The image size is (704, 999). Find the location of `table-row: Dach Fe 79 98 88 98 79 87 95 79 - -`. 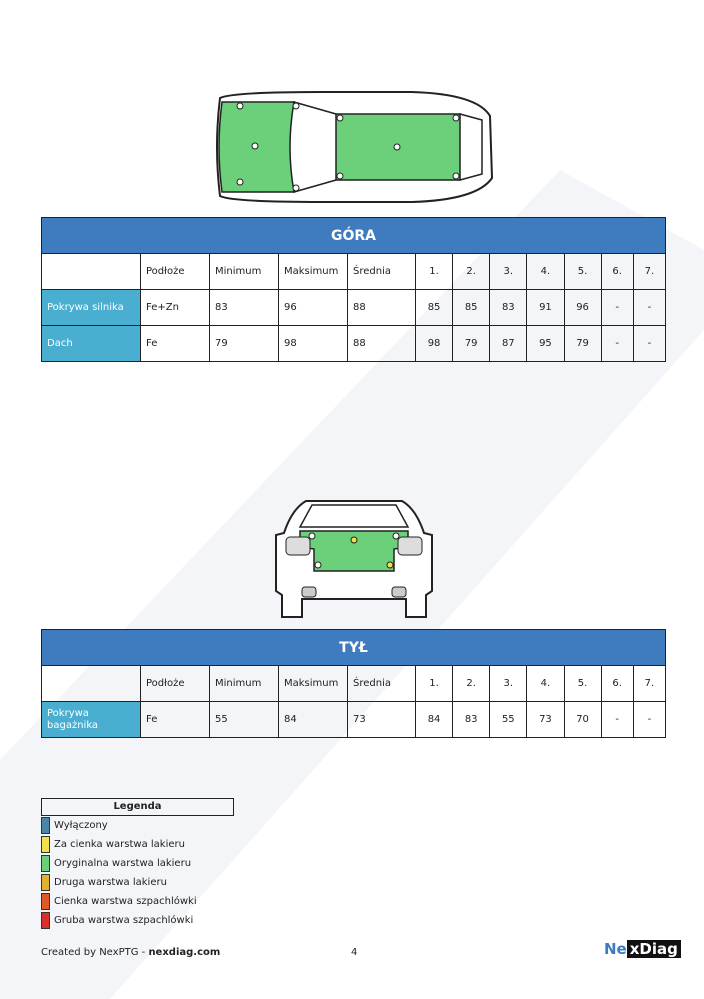

table-row: Dach Fe 79 98 88 98 79 87 95 79 - - is located at coordinates (354, 343).